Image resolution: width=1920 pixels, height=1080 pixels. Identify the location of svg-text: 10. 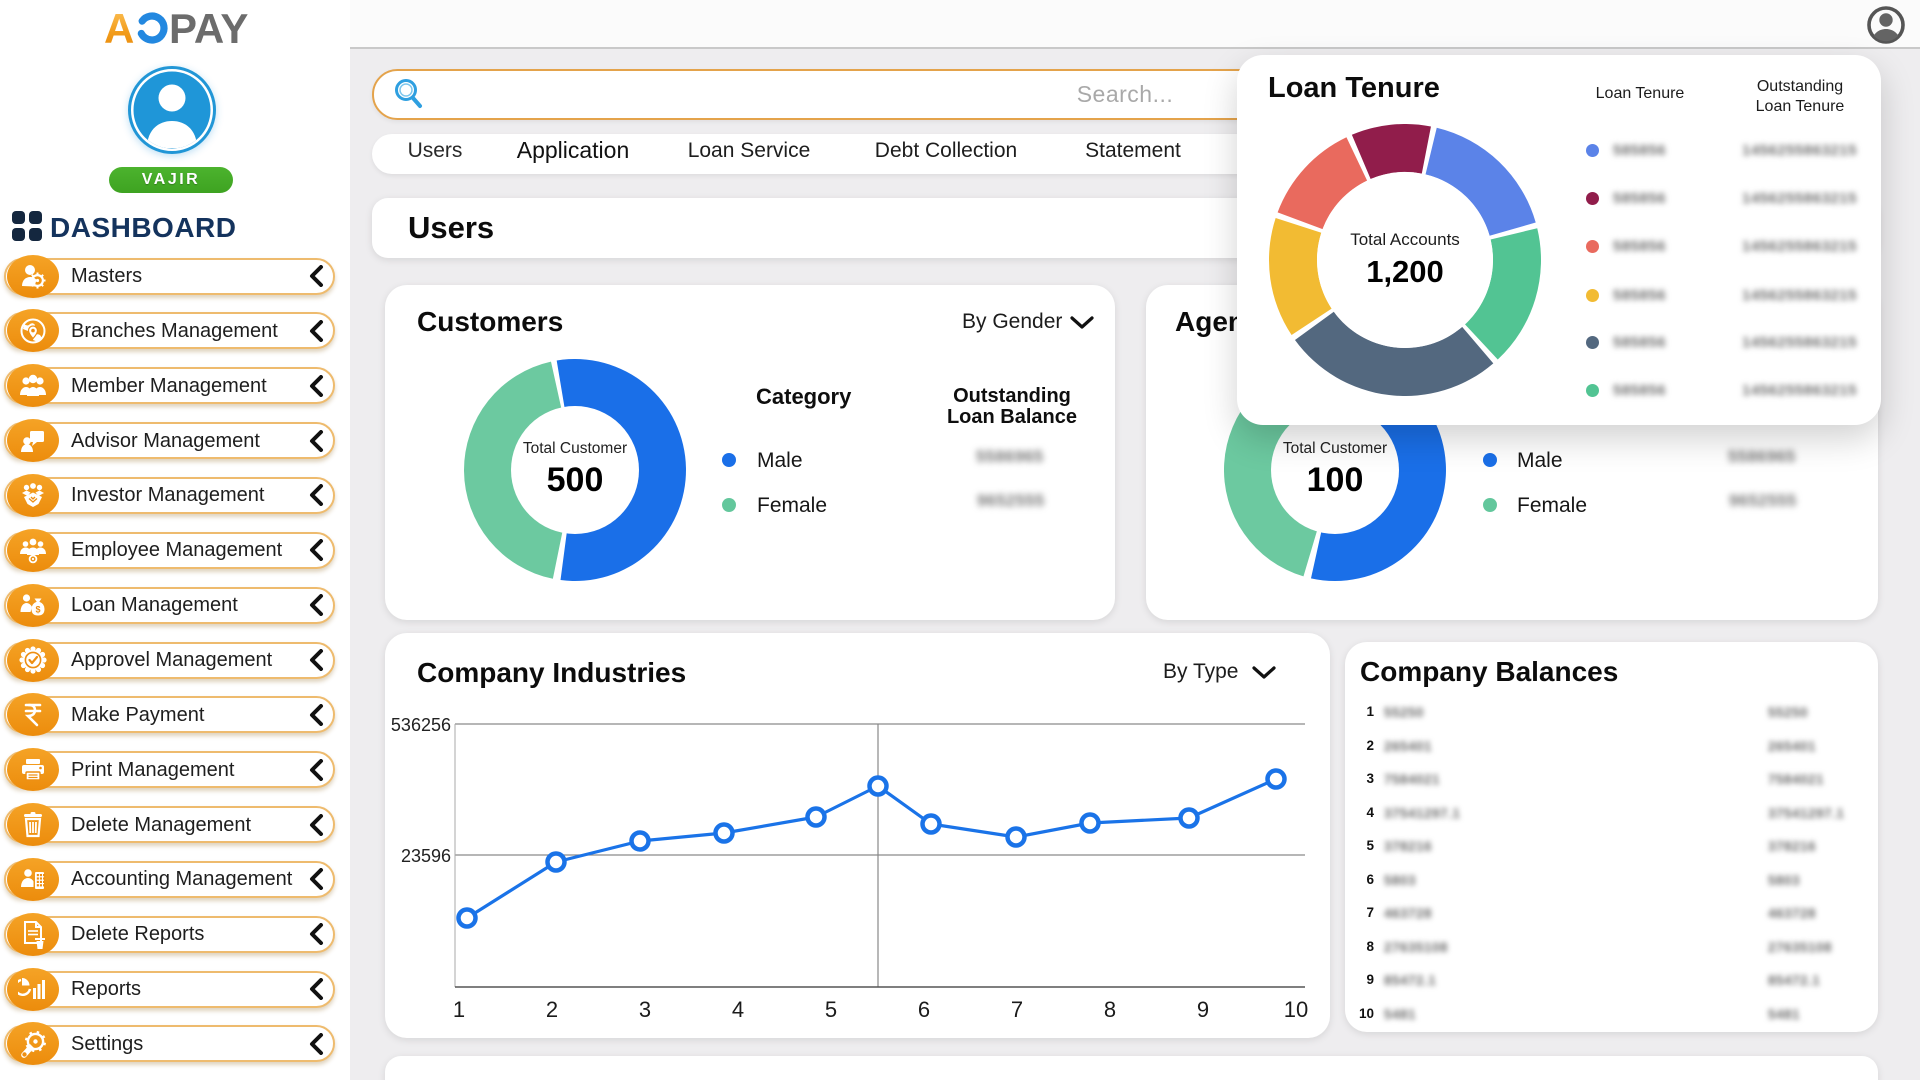
(1296, 1009).